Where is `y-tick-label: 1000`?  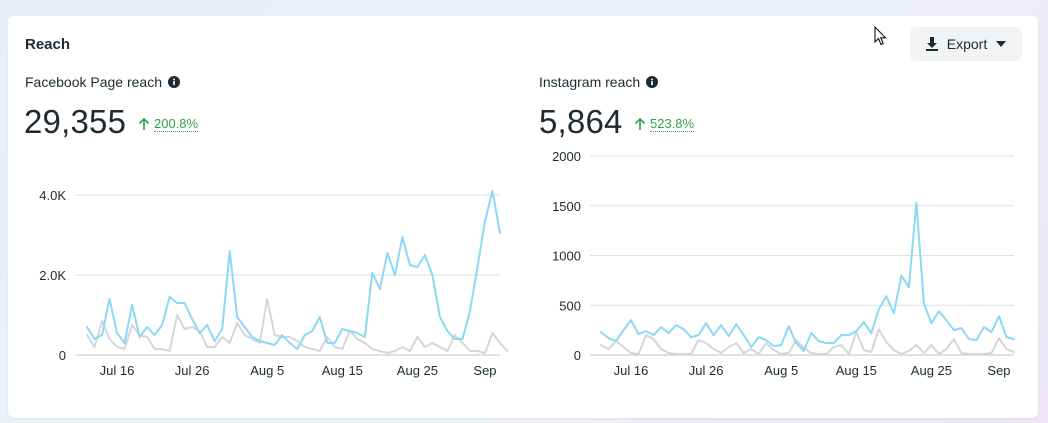 y-tick-label: 1000 is located at coordinates (566, 256).